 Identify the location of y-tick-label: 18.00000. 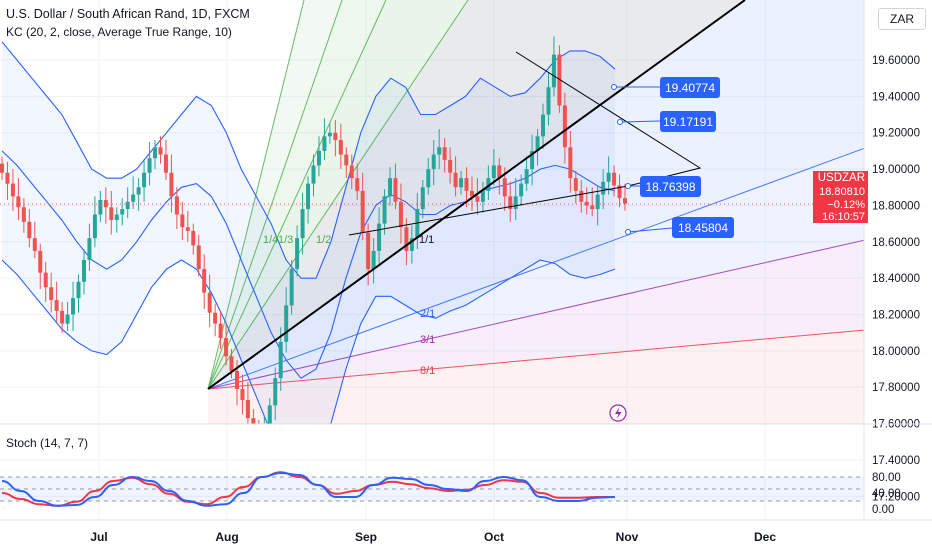
(896, 352).